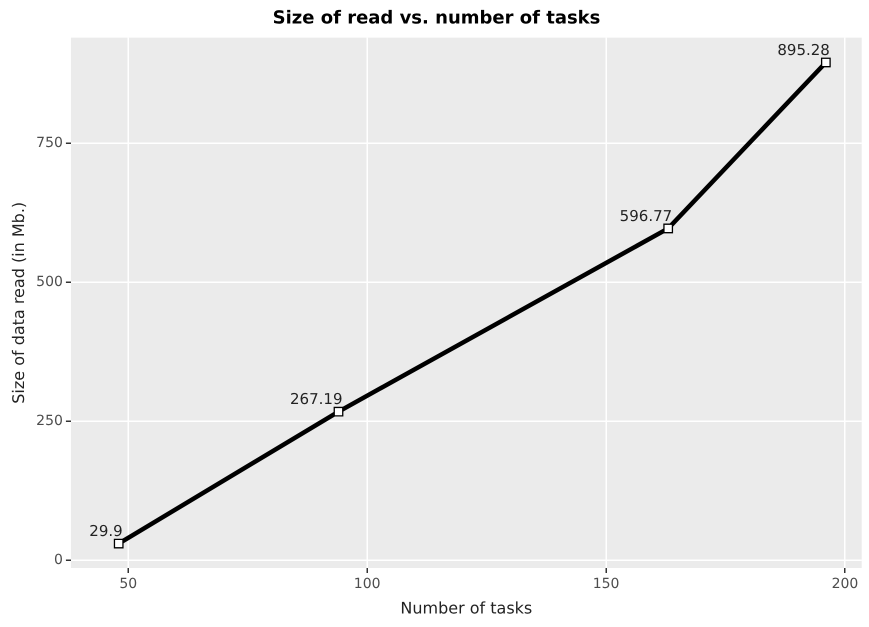 This screenshot has height=627, width=869. What do you see at coordinates (49, 420) in the screenshot?
I see `y-tick-label: 250` at bounding box center [49, 420].